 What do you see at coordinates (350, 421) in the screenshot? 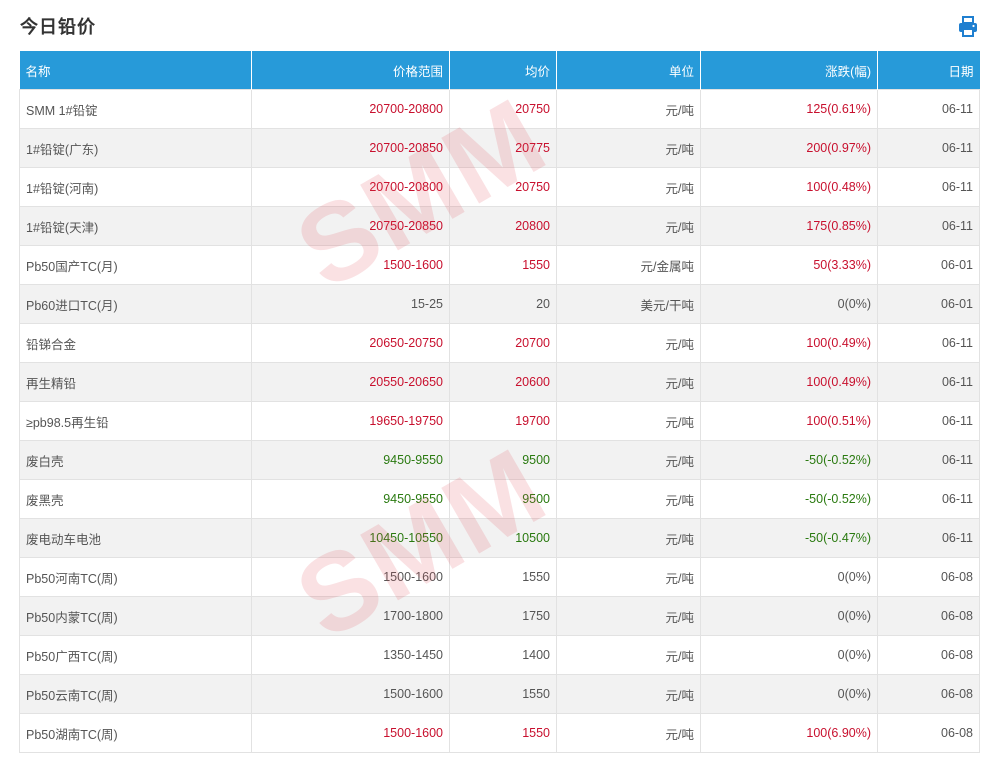
I see `cell-price-range: 19650-19750` at bounding box center [350, 421].